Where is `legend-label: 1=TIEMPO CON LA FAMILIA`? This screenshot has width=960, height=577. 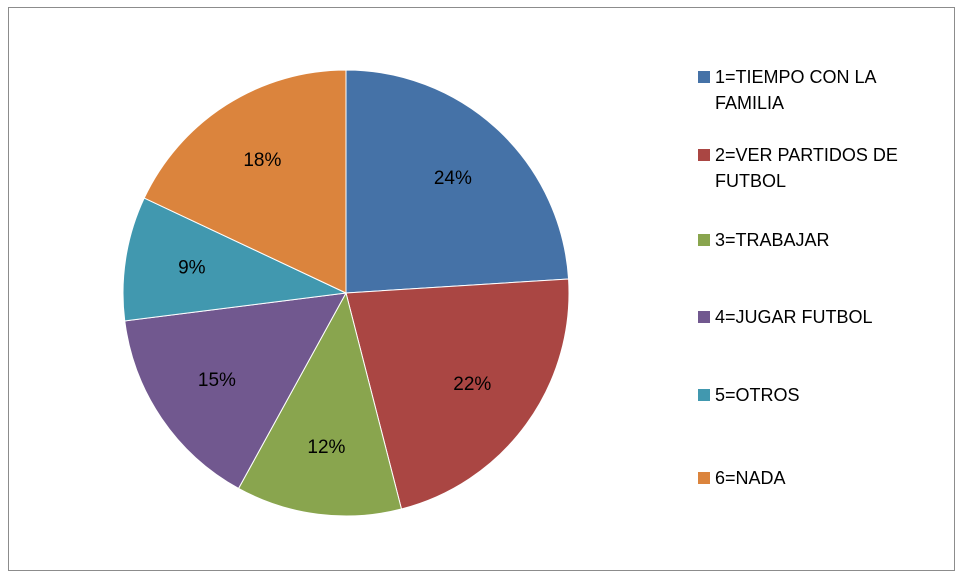
legend-label: 1=TIEMPO CON LA FAMILIA is located at coordinates (795, 90).